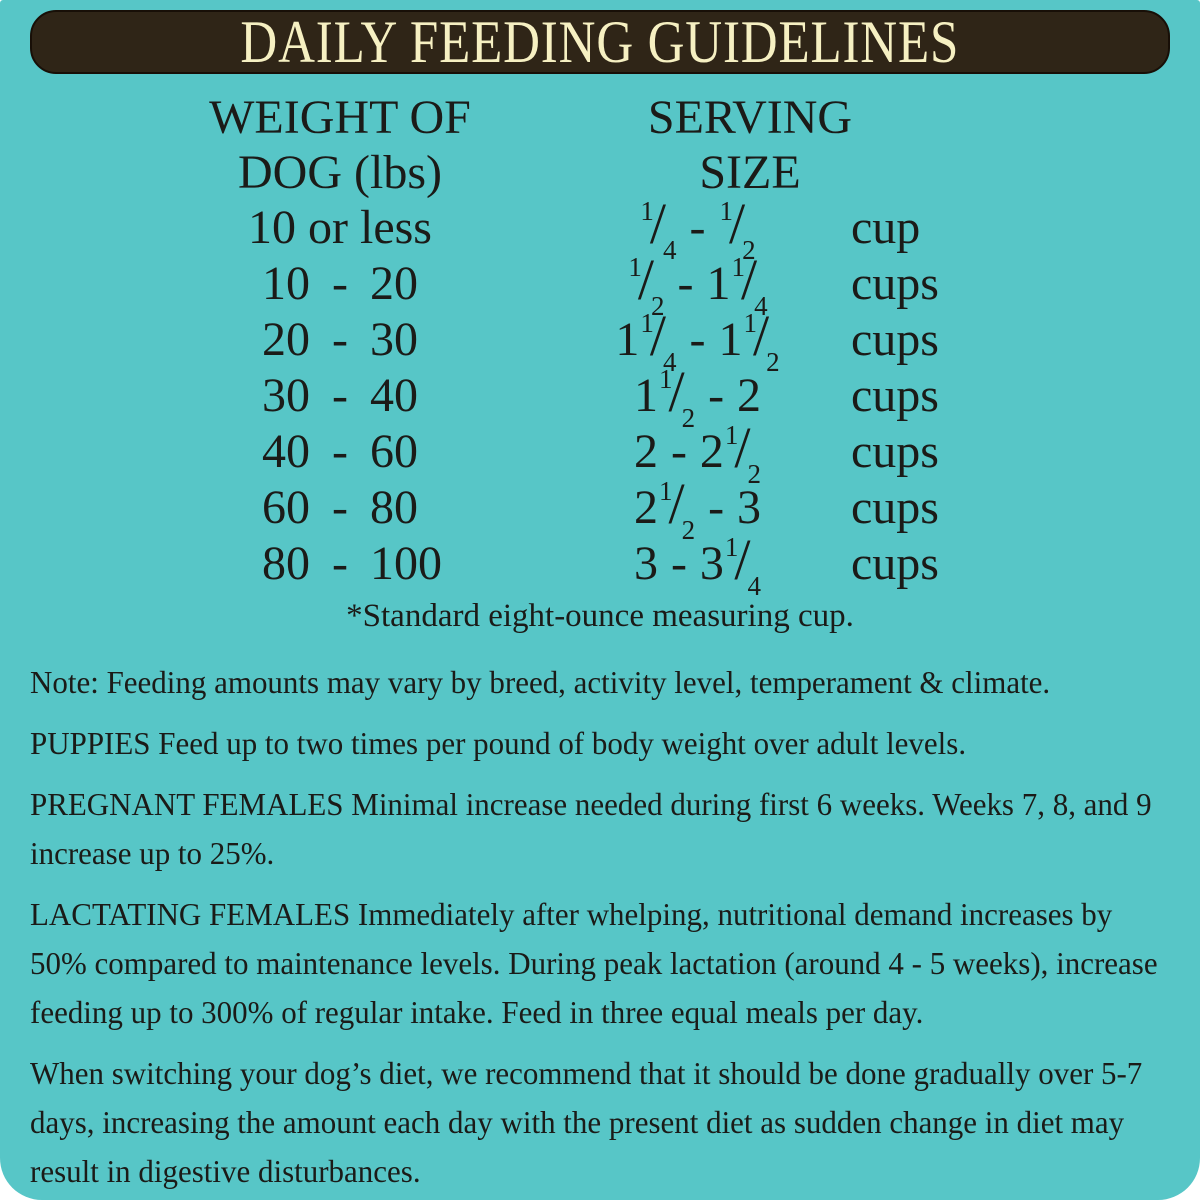 The image size is (1200, 1200). Describe the element at coordinates (286, 339) in the screenshot. I see `weight-min: 20` at that location.